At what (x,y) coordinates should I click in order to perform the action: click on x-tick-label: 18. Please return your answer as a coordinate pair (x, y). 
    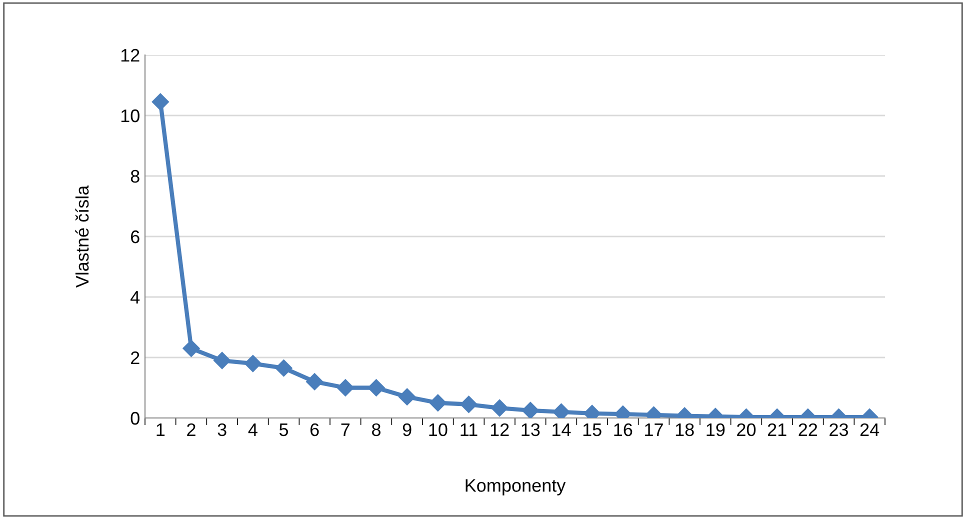
    Looking at the image, I should click on (685, 429).